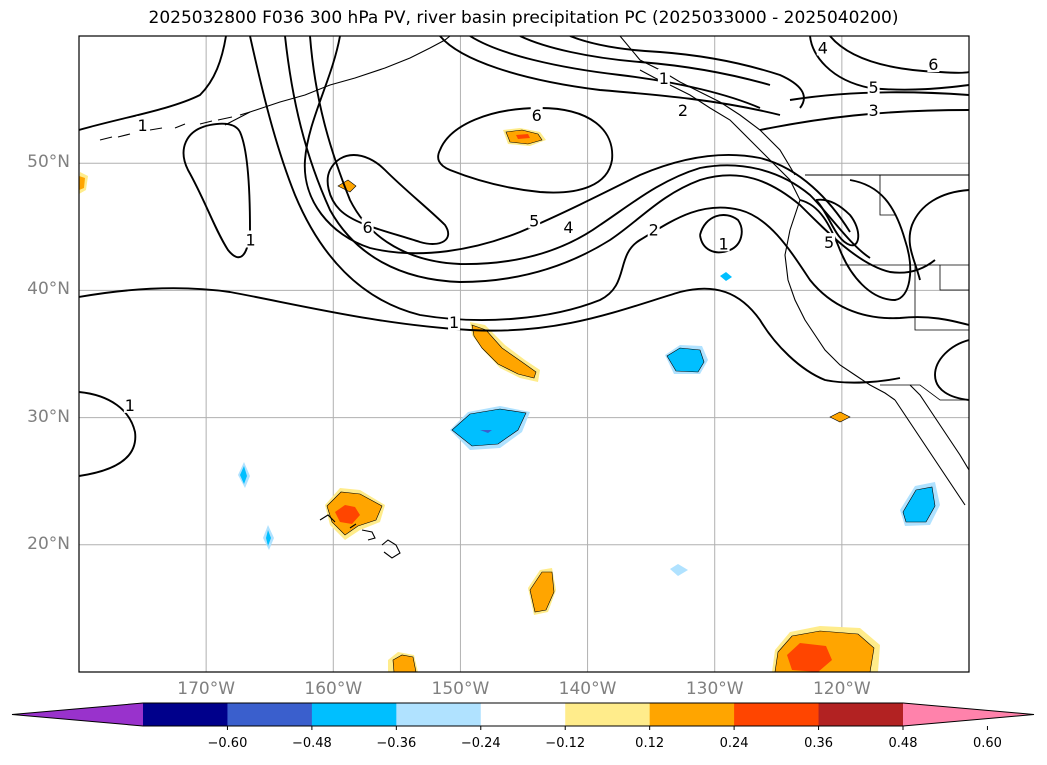  What do you see at coordinates (311, 743) in the screenshot?
I see `colorbar-tick-label: −0.48` at bounding box center [311, 743].